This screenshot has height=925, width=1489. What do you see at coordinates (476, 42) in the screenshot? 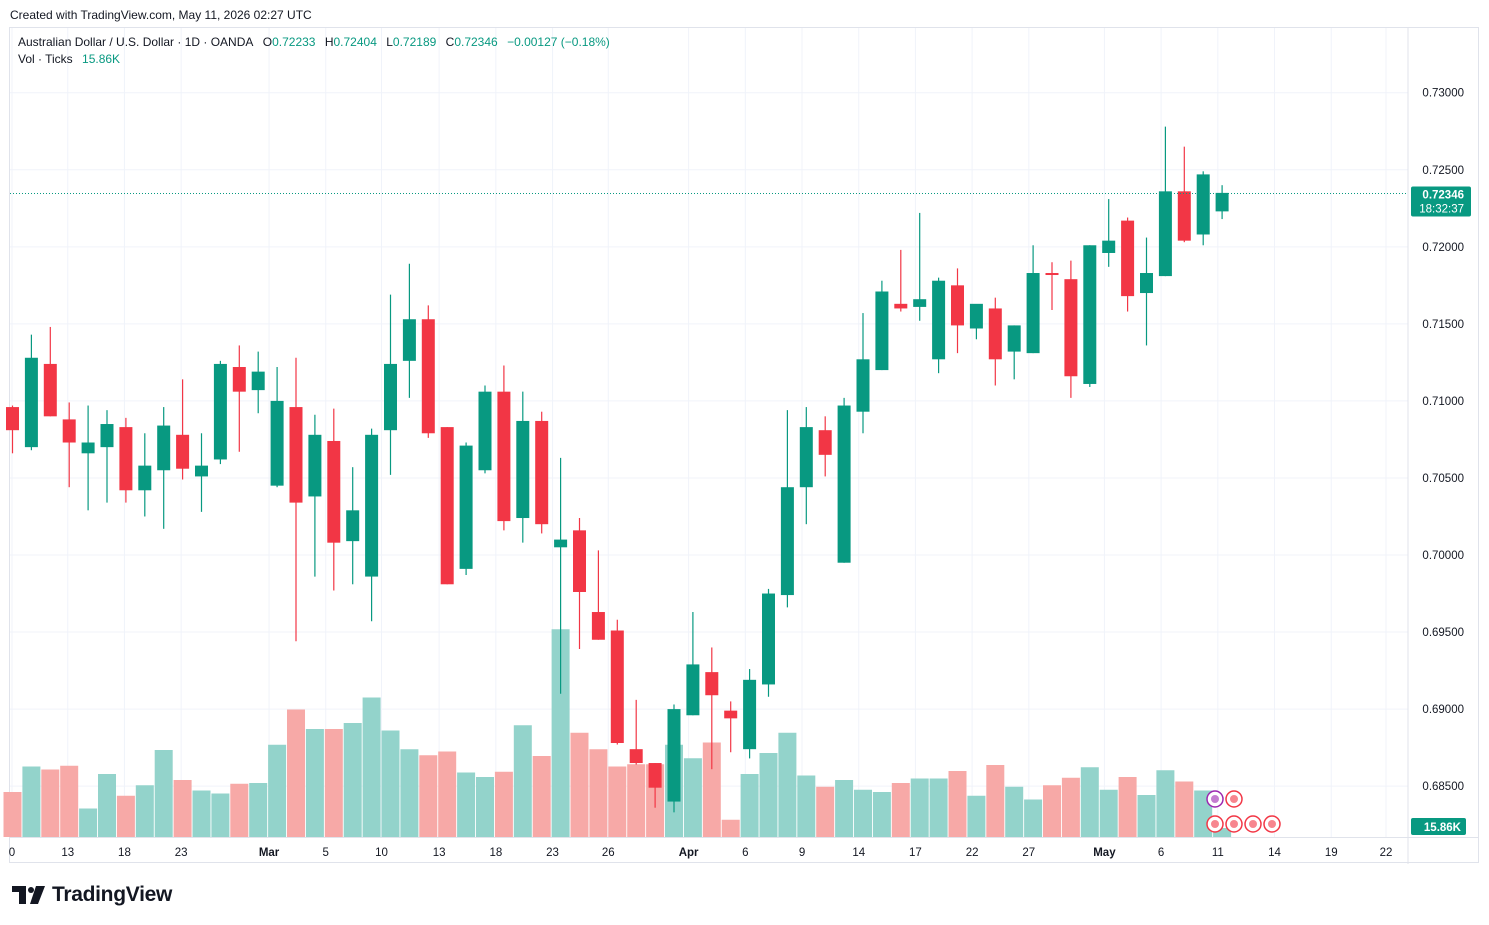
I see `close-value: 0.72346` at bounding box center [476, 42].